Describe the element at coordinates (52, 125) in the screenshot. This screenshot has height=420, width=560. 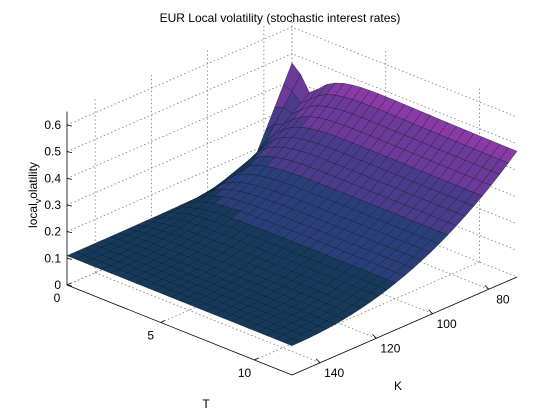
I see `z-tick-label-6: 0.6` at that location.